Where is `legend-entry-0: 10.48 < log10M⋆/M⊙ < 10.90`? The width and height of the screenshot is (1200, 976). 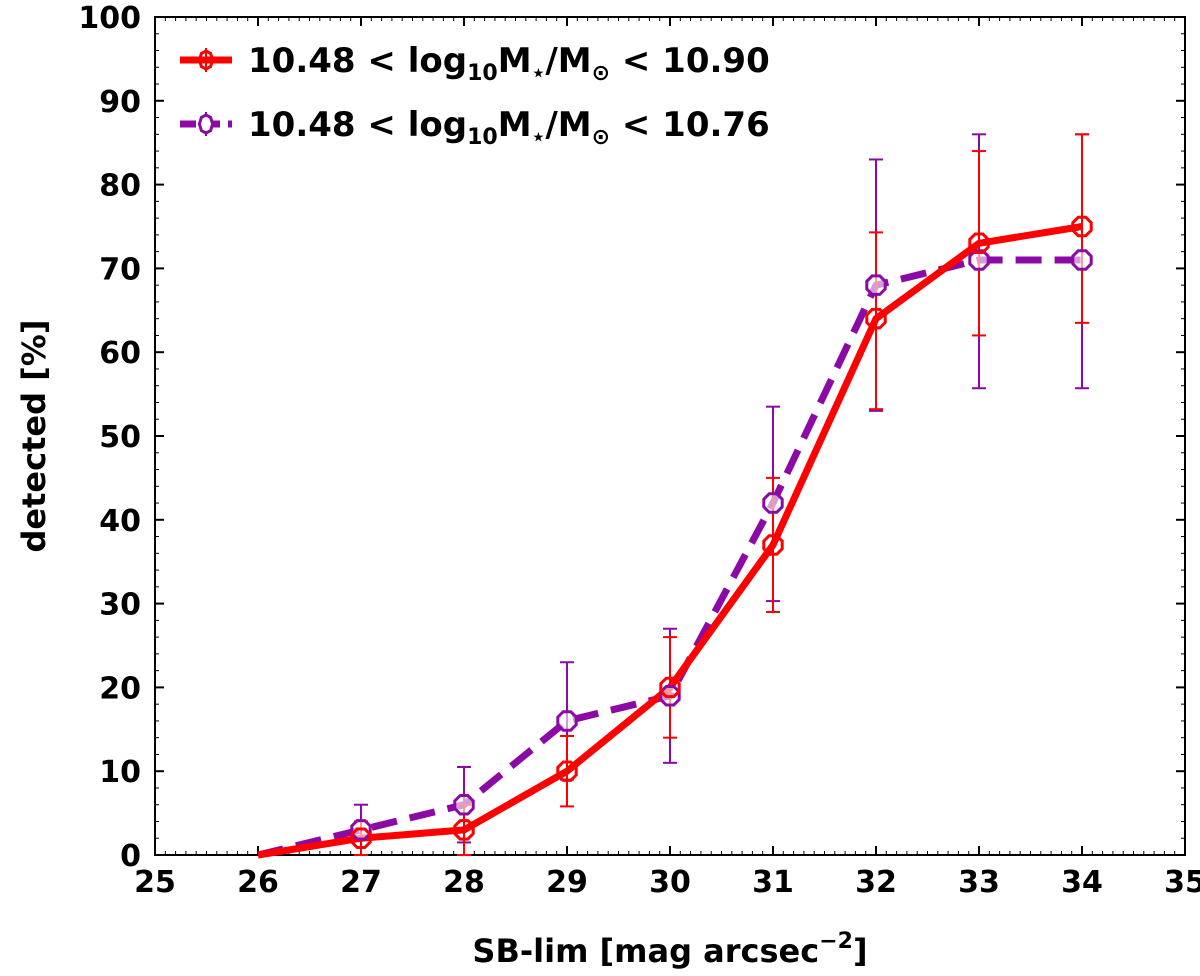 legend-entry-0: 10.48 < log10M⋆/M⊙ < 10.90 is located at coordinates (475, 63).